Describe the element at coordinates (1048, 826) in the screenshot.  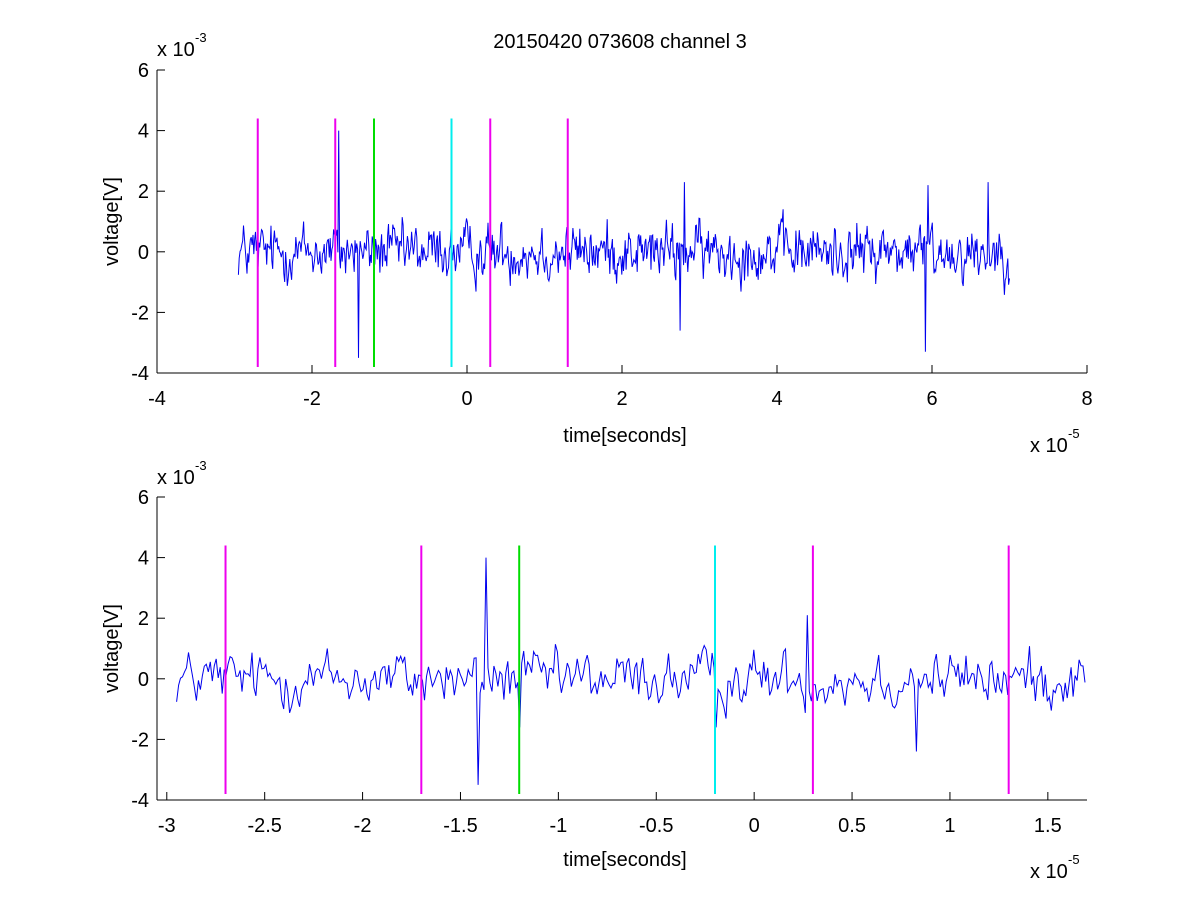
I see `x-tick-label: 1.5` at that location.